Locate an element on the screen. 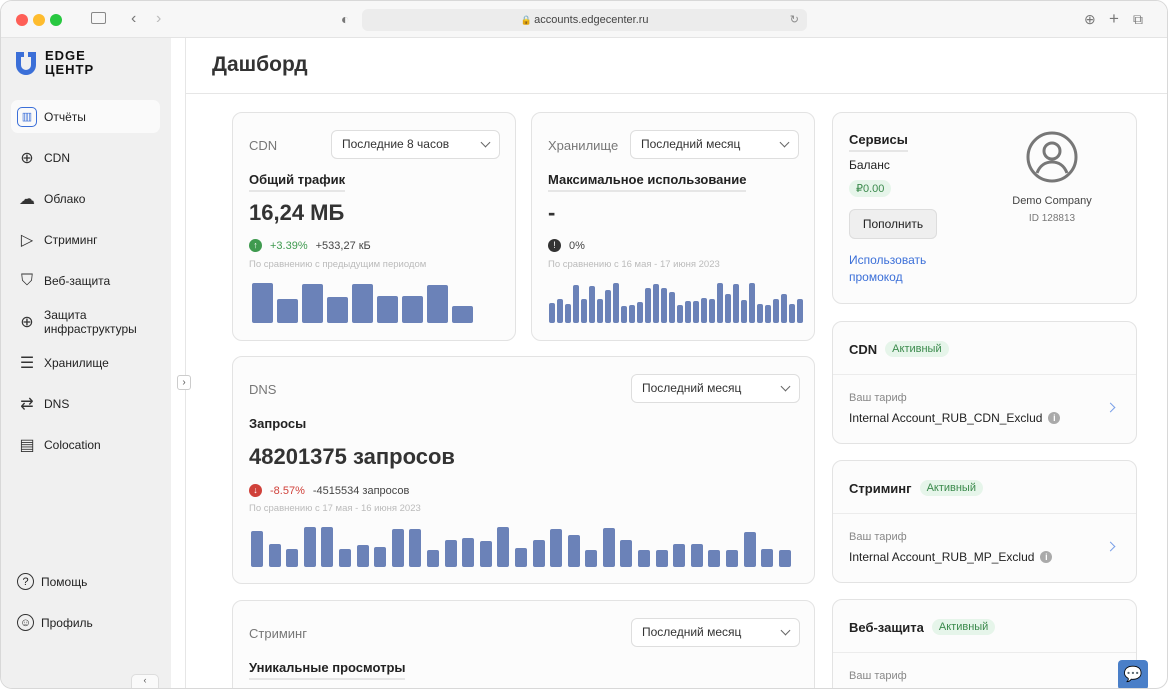 This screenshot has height=689, width=1168. sidebar-item-1: ⊕ CDN is located at coordinates (85, 157).